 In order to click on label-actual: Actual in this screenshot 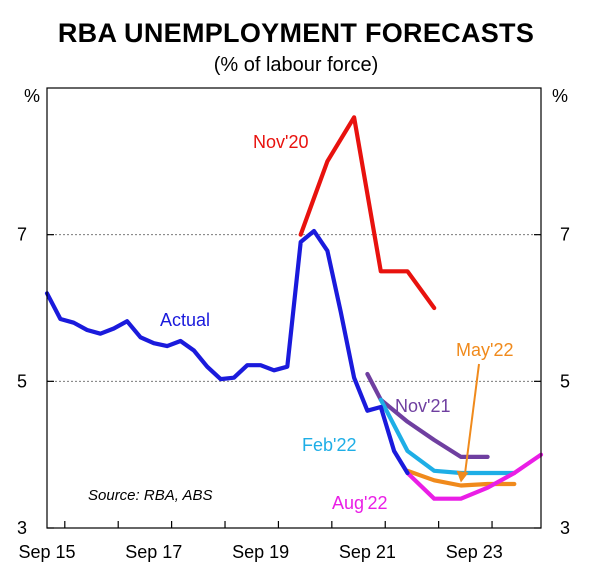, I will do `click(185, 320)`.